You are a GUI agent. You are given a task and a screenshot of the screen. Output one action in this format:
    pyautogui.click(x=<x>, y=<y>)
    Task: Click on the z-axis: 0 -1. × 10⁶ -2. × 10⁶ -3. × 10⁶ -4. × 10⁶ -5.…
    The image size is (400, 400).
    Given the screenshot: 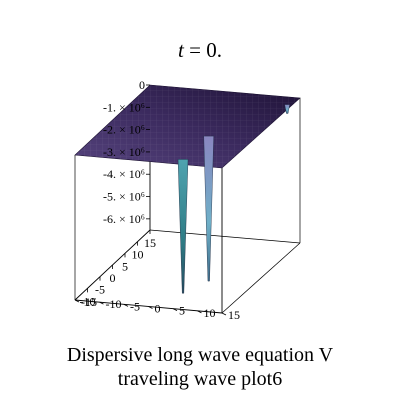 What is the action you would take?
    pyautogui.click(x=126, y=152)
    